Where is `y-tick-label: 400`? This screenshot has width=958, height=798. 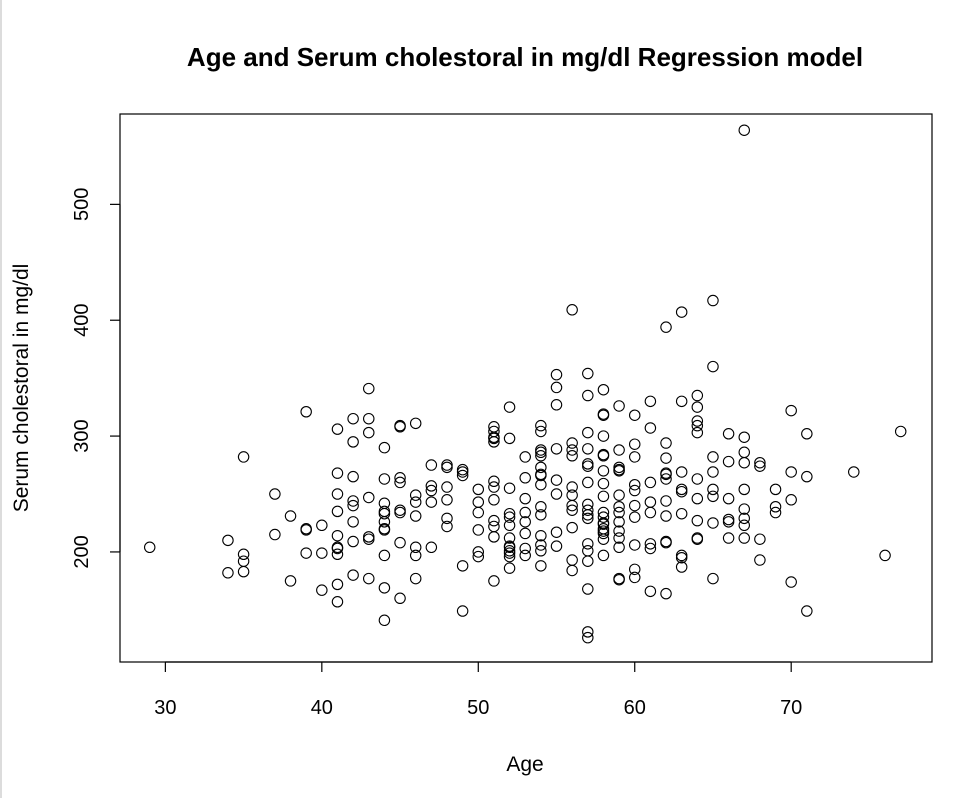
y-tick-label: 400 is located at coordinates (82, 320).